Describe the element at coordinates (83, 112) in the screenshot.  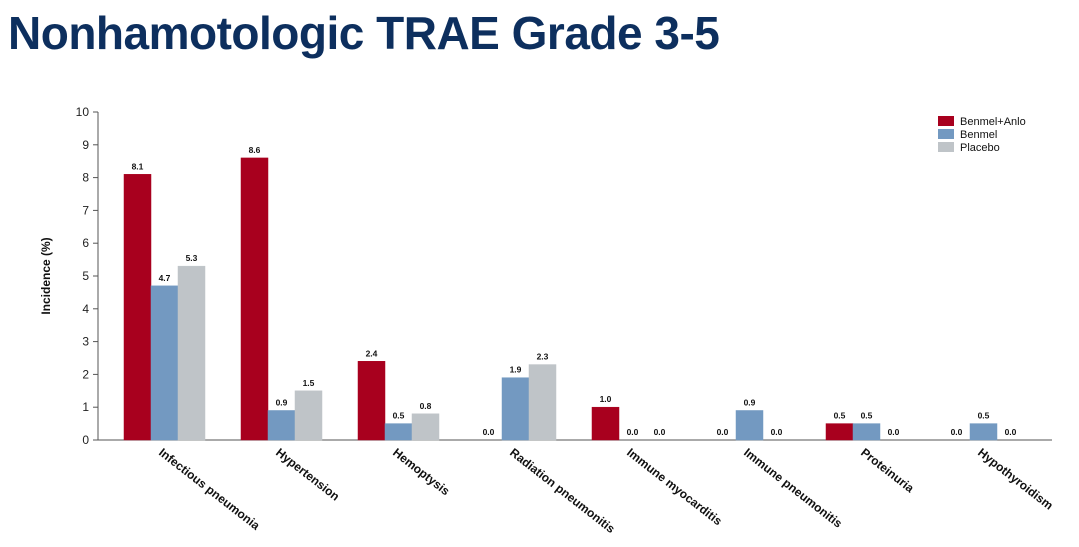
I see `y-tick-label: 10` at that location.